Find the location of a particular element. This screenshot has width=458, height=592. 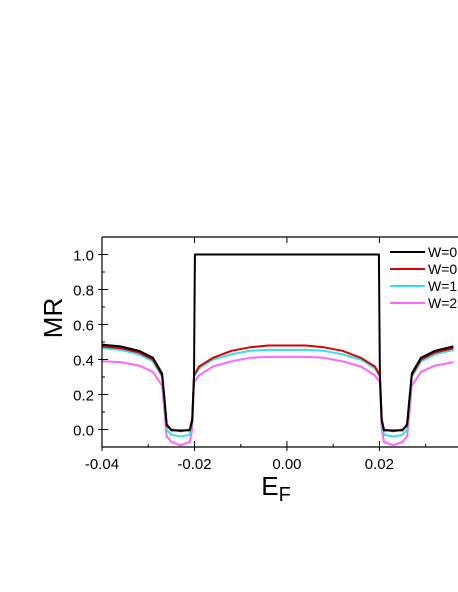

x-tick-label: -0.04 is located at coordinates (102, 464).